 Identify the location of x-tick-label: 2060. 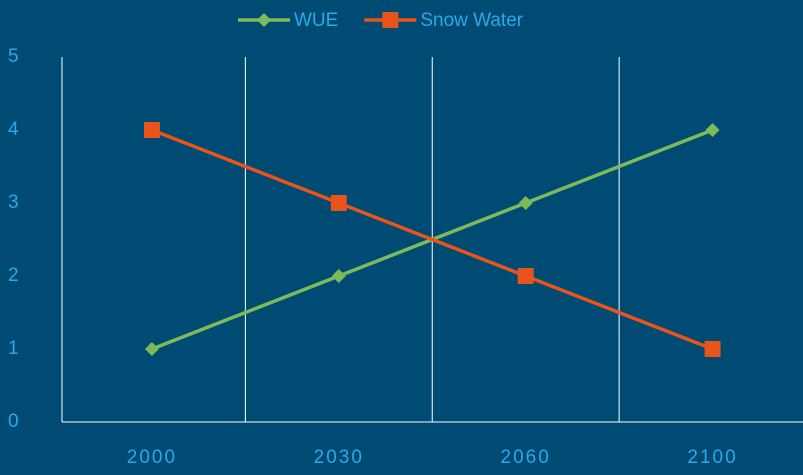
(526, 457).